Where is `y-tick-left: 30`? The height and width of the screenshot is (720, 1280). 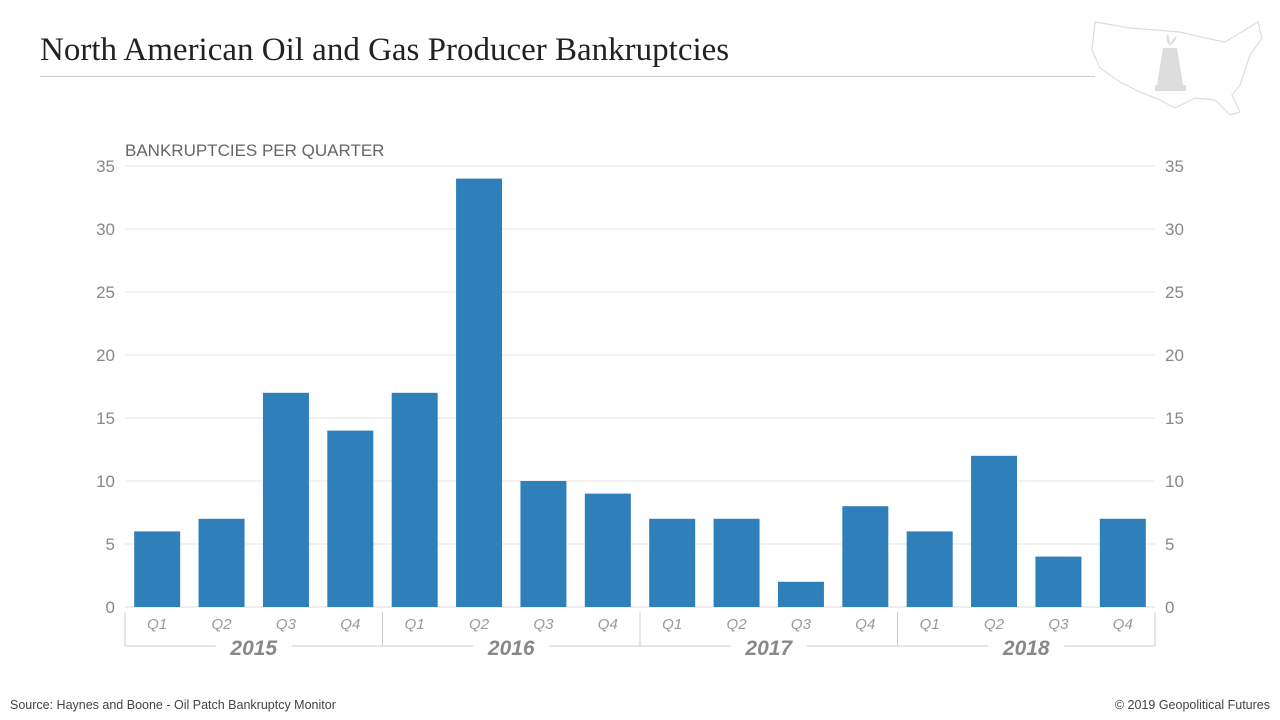
y-tick-left: 30 is located at coordinates (105, 229).